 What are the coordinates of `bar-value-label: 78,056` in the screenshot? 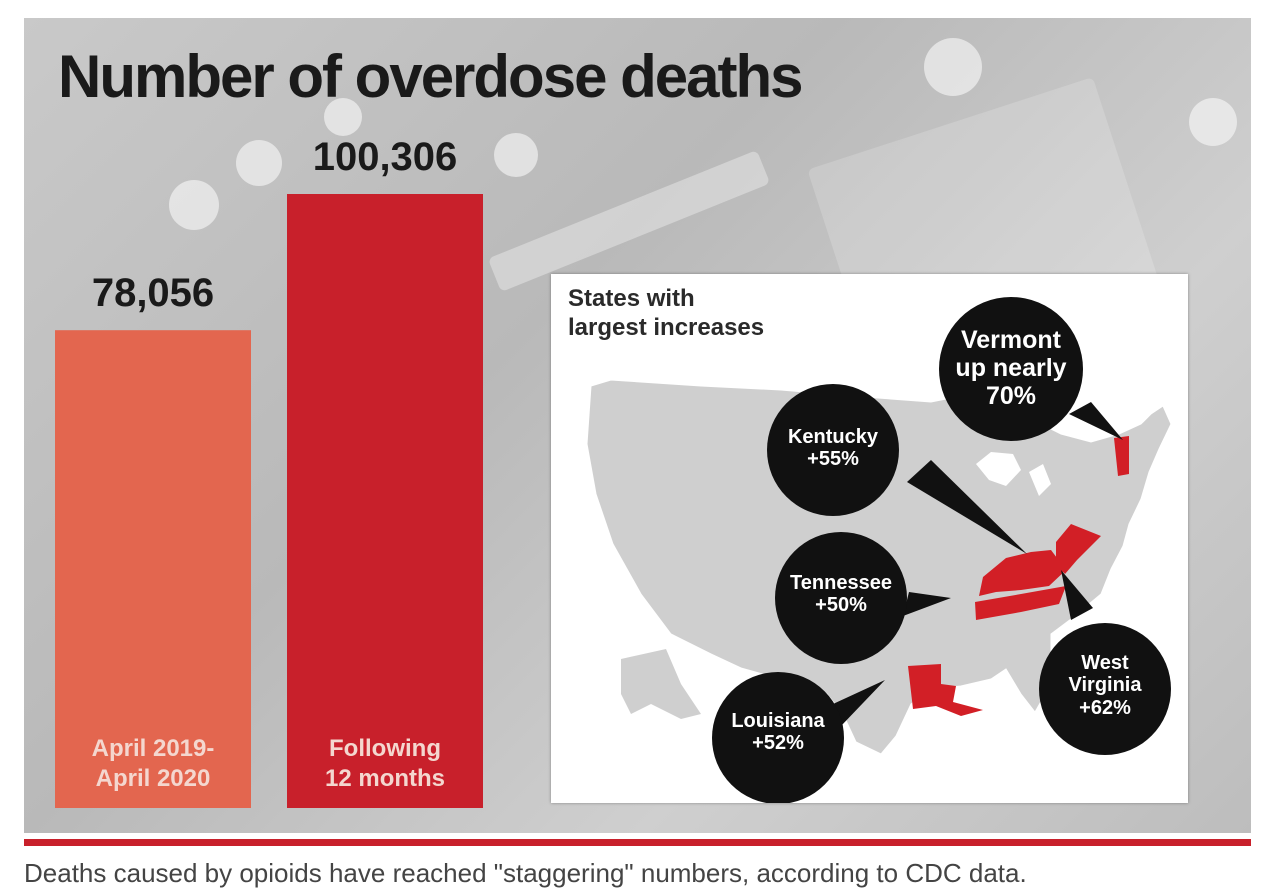 It's located at (153, 293).